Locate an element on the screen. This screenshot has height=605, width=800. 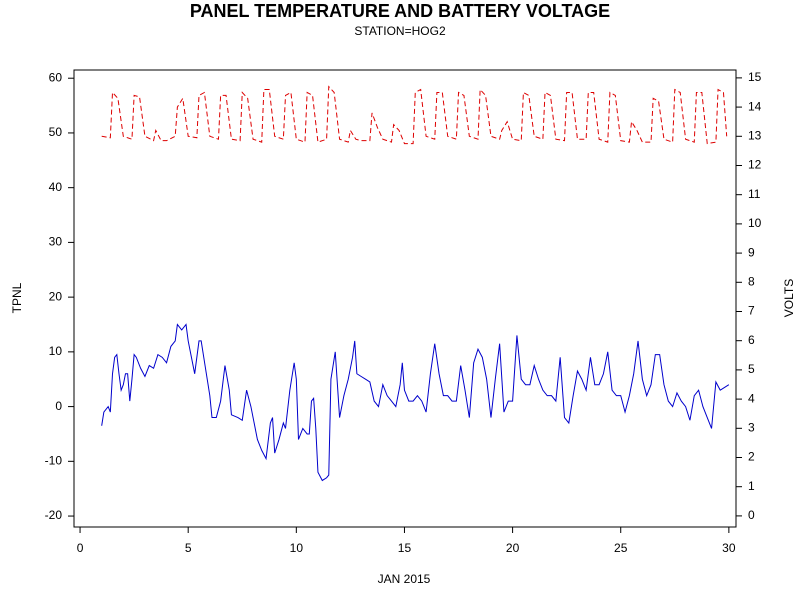
y-tick-label: -20 is located at coordinates (54, 515).